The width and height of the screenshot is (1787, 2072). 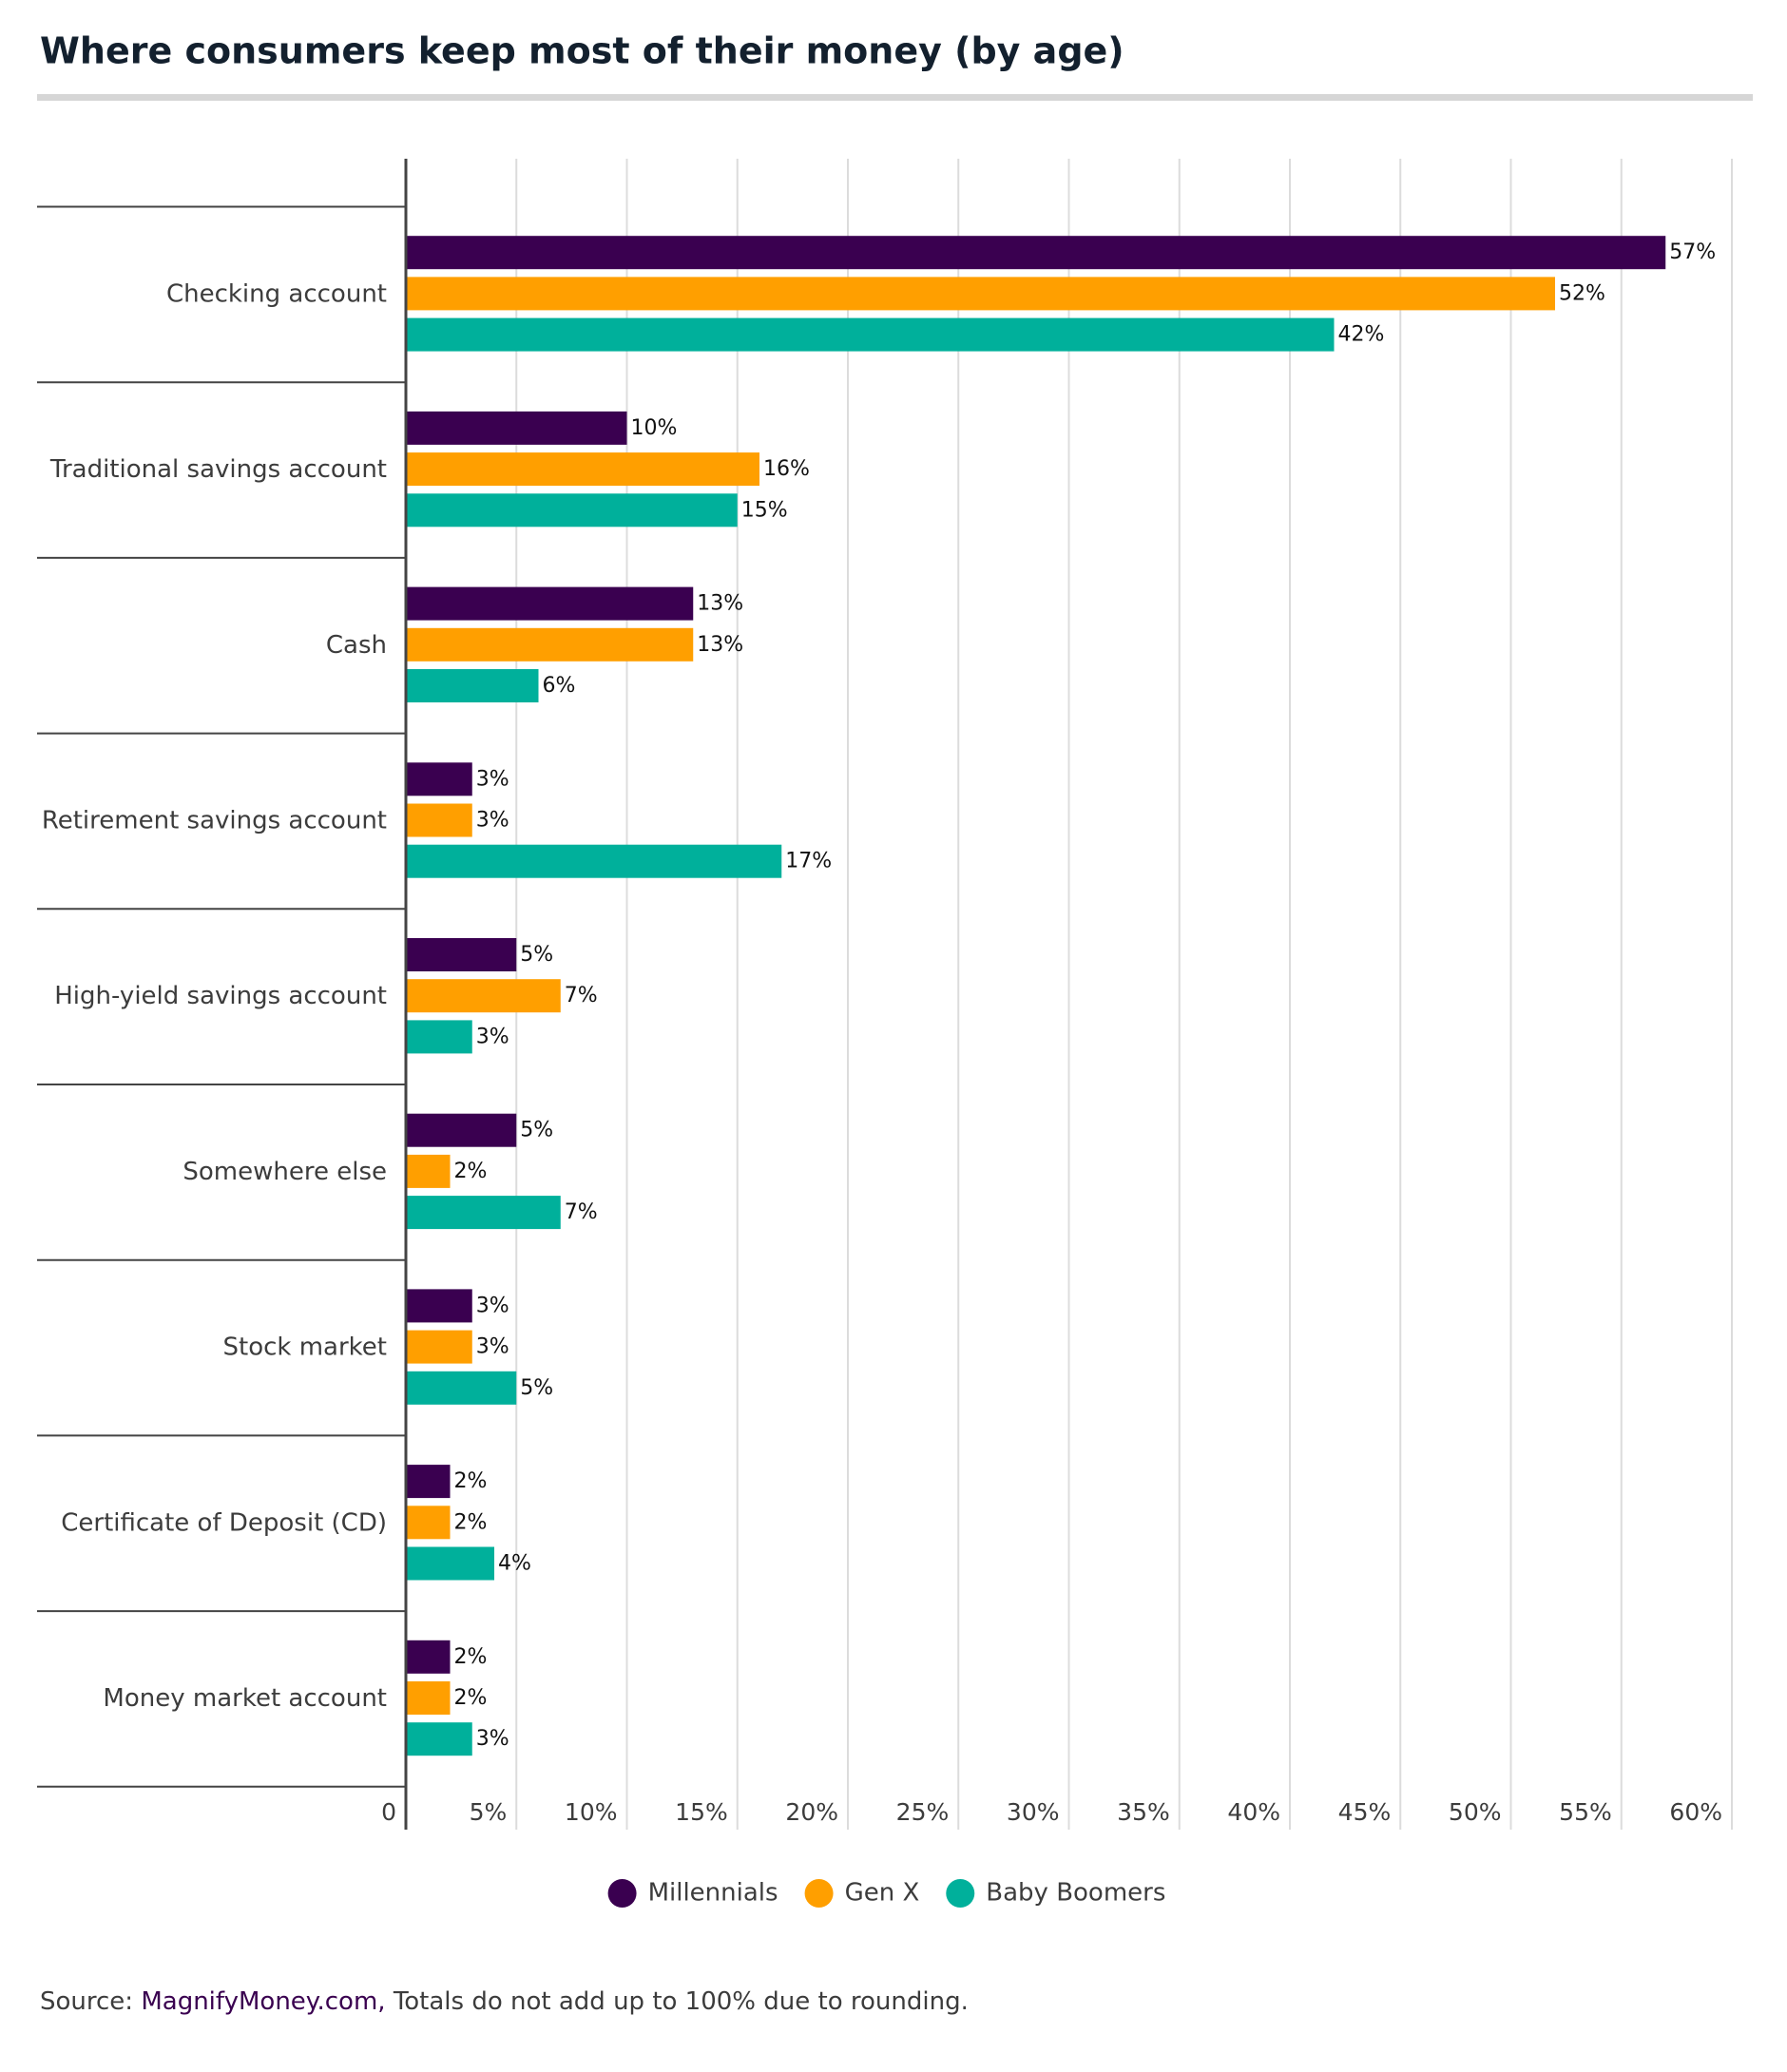 What do you see at coordinates (1253, 1812) in the screenshot?
I see `x-tick-label: 40%` at bounding box center [1253, 1812].